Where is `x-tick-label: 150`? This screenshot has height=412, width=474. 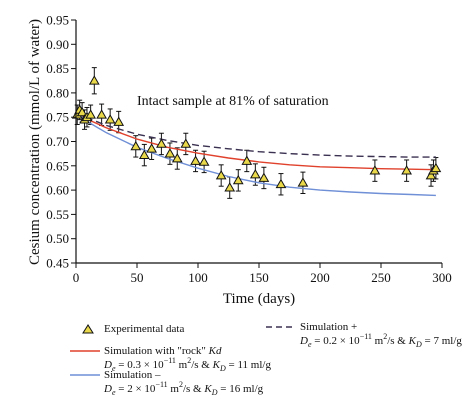
x-tick-label: 150 is located at coordinates (259, 277).